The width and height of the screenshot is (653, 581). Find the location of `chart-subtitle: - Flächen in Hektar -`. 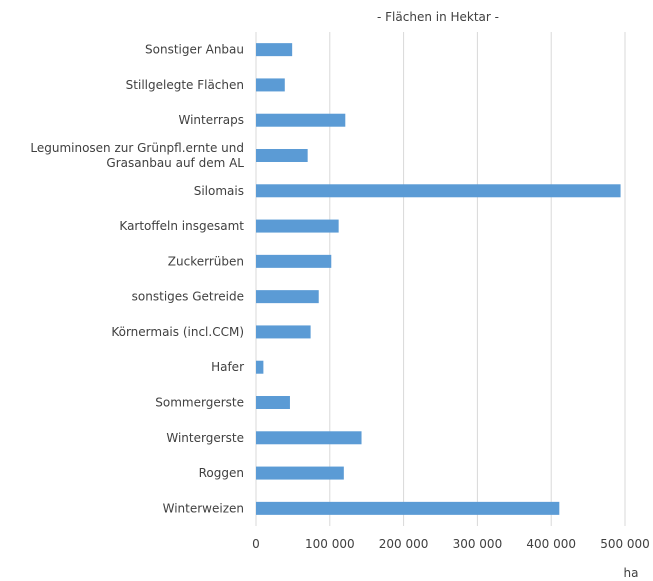

chart-subtitle: - Flächen in Hektar - is located at coordinates (438, 17).